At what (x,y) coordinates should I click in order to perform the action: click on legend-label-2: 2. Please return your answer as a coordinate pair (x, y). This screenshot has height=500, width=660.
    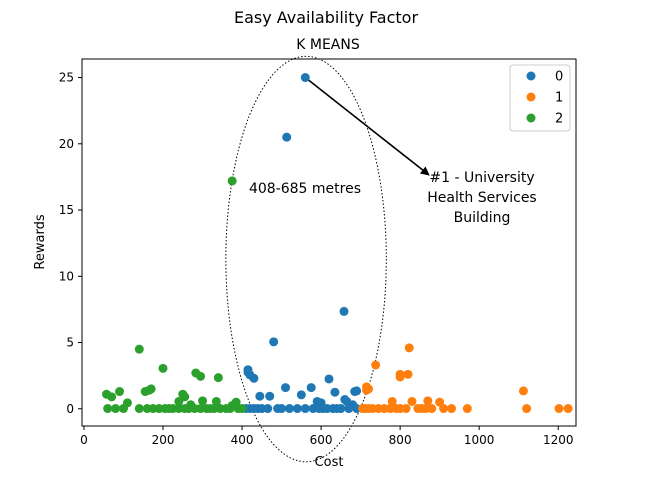
    Looking at the image, I should click on (559, 119).